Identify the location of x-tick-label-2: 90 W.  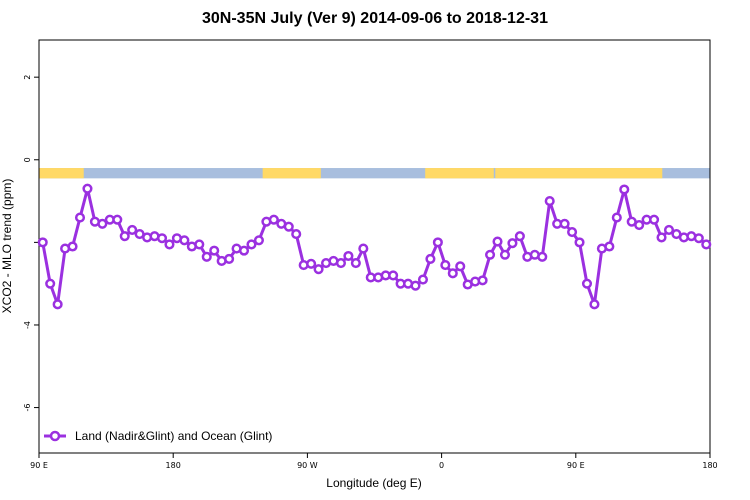
(307, 465).